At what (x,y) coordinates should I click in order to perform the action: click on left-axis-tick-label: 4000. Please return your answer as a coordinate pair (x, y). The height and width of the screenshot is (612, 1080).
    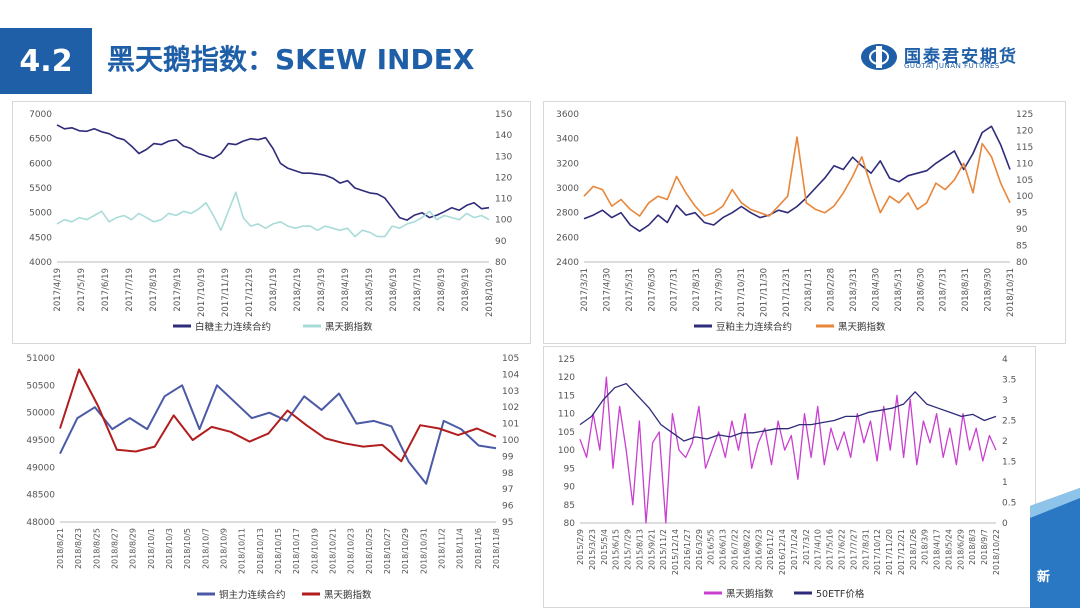
    Looking at the image, I should click on (40, 263).